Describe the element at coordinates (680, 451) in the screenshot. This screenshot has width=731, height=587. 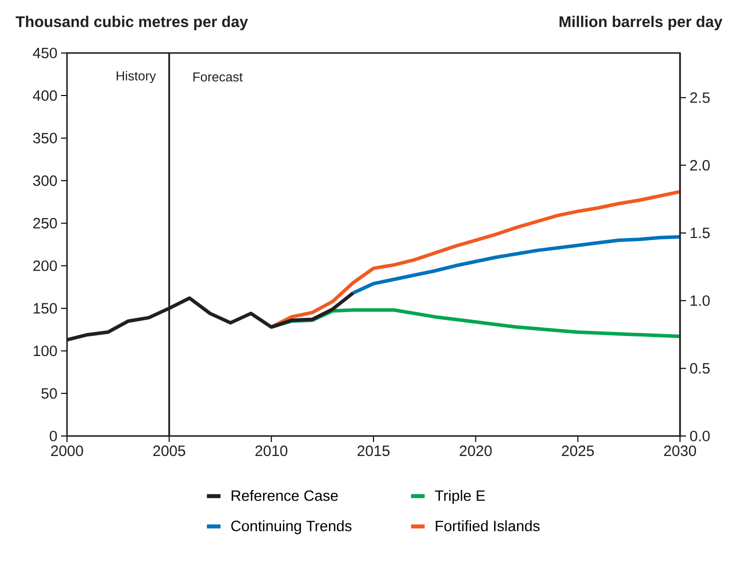
I see `x-tick-label: 2030` at that location.